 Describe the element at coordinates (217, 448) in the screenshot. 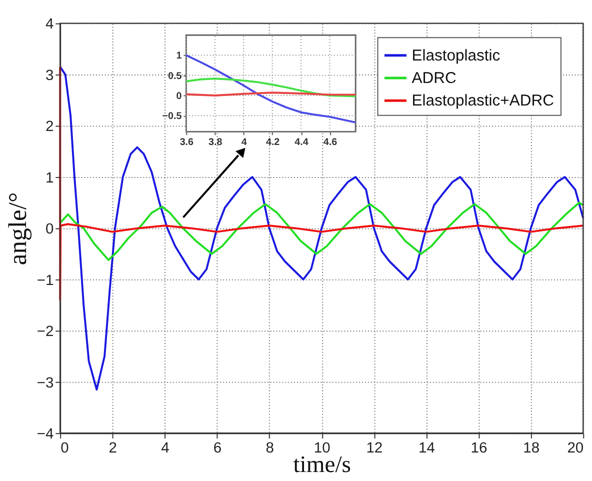

I see `x-tick-label: 6` at that location.